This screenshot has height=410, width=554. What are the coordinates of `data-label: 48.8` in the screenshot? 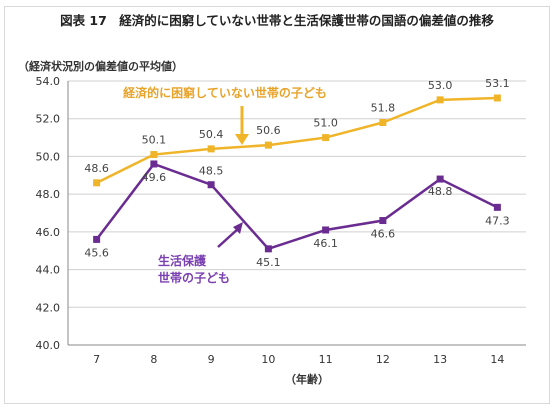 It's located at (440, 191).